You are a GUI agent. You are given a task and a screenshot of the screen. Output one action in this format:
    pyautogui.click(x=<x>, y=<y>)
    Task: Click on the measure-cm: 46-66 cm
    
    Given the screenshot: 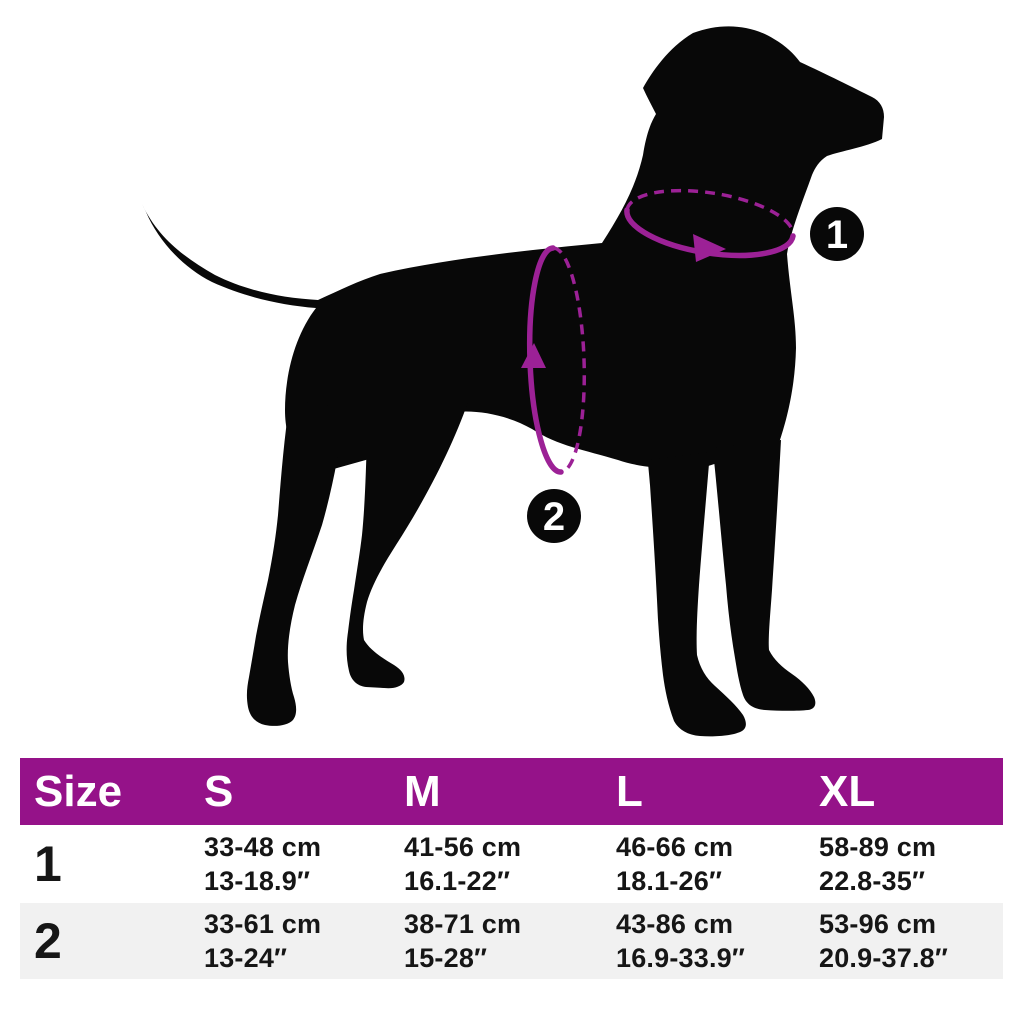 What is the action you would take?
    pyautogui.click(x=675, y=847)
    